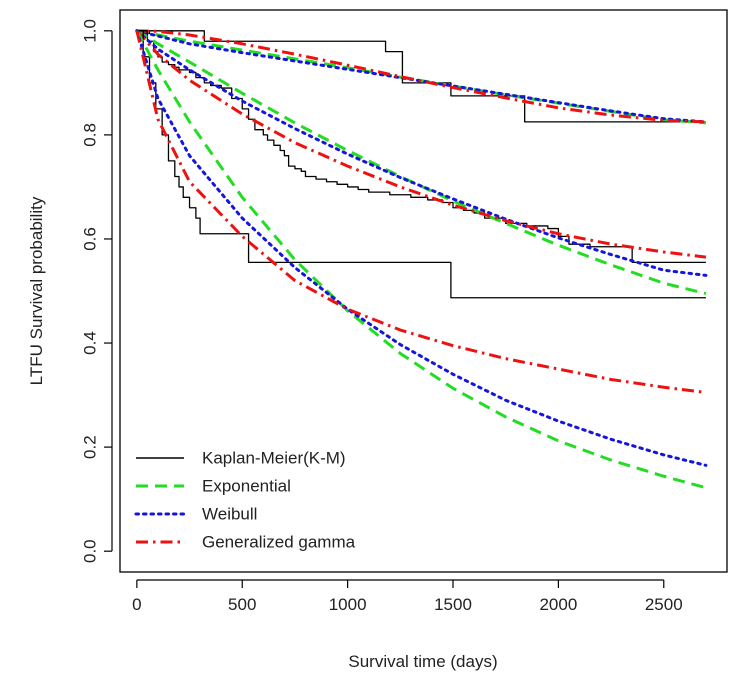  I want to click on x-tick-label: 2000, so click(558, 604).